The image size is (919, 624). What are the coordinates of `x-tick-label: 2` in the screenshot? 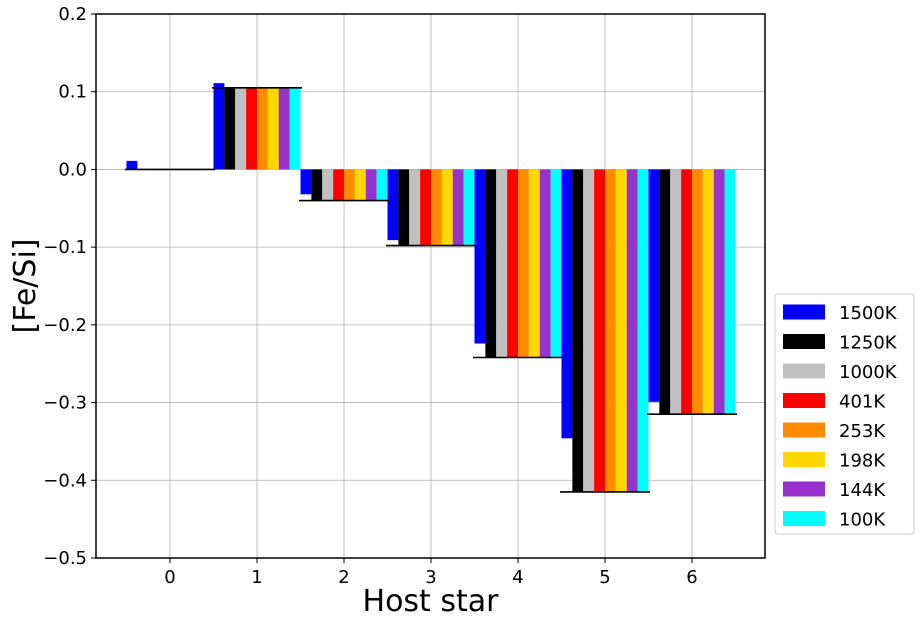 It's located at (343, 577).